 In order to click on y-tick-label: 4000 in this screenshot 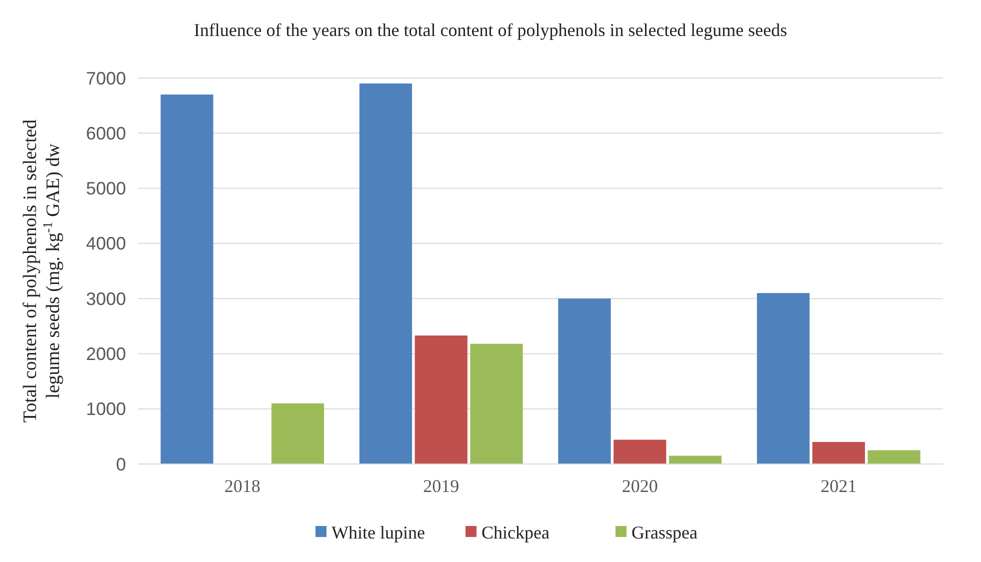, I will do `click(106, 244)`.